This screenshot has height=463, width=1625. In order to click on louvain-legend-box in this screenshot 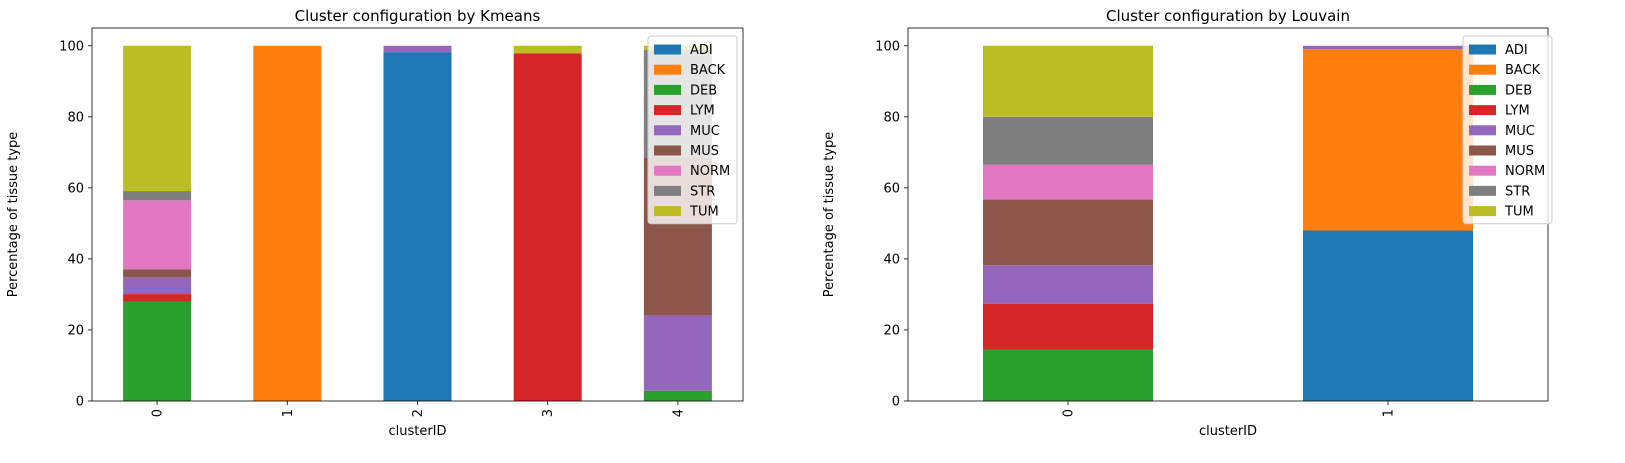, I will do `click(1507, 130)`.